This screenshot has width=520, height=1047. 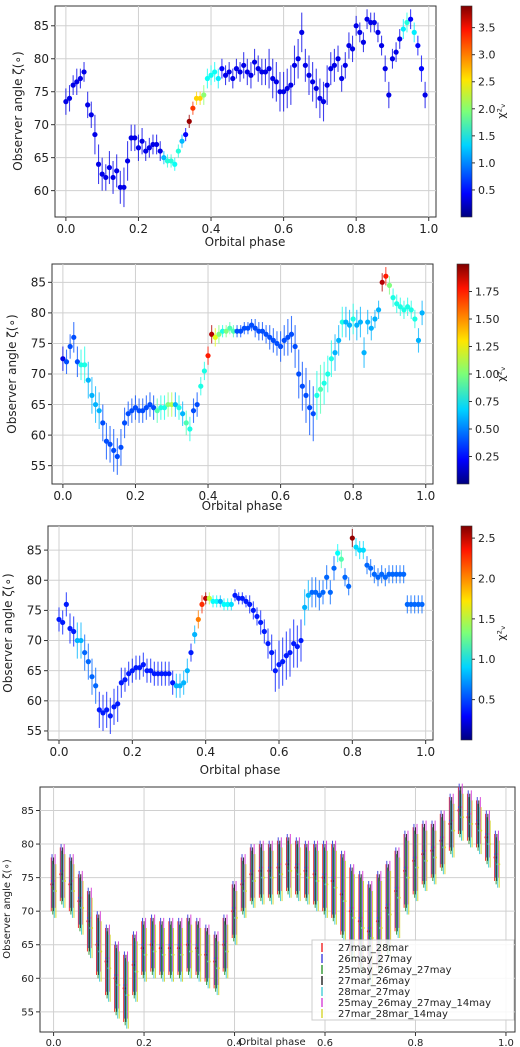 What do you see at coordinates (34, 611) in the screenshot?
I see `y-tick-label: 75` at bounding box center [34, 611].